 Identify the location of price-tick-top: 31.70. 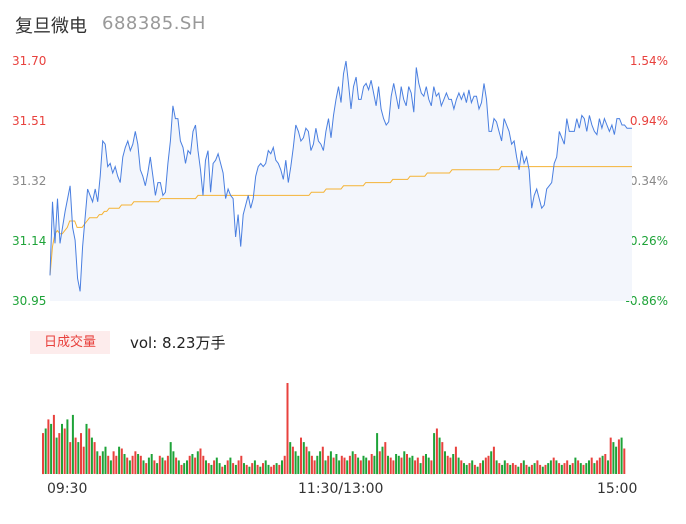
(29, 61).